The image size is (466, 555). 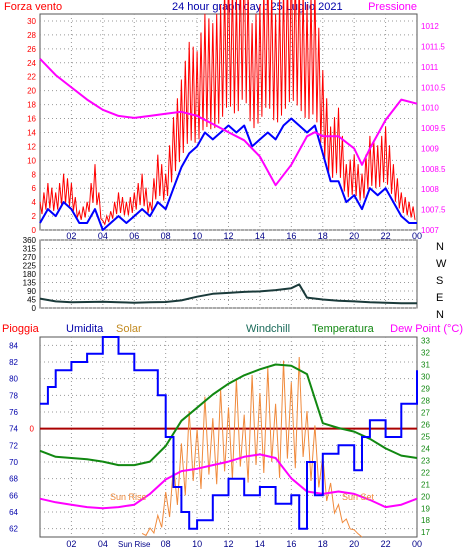 What do you see at coordinates (30, 274) in the screenshot?
I see `direction-y-tick-label: 180` at bounding box center [30, 274].